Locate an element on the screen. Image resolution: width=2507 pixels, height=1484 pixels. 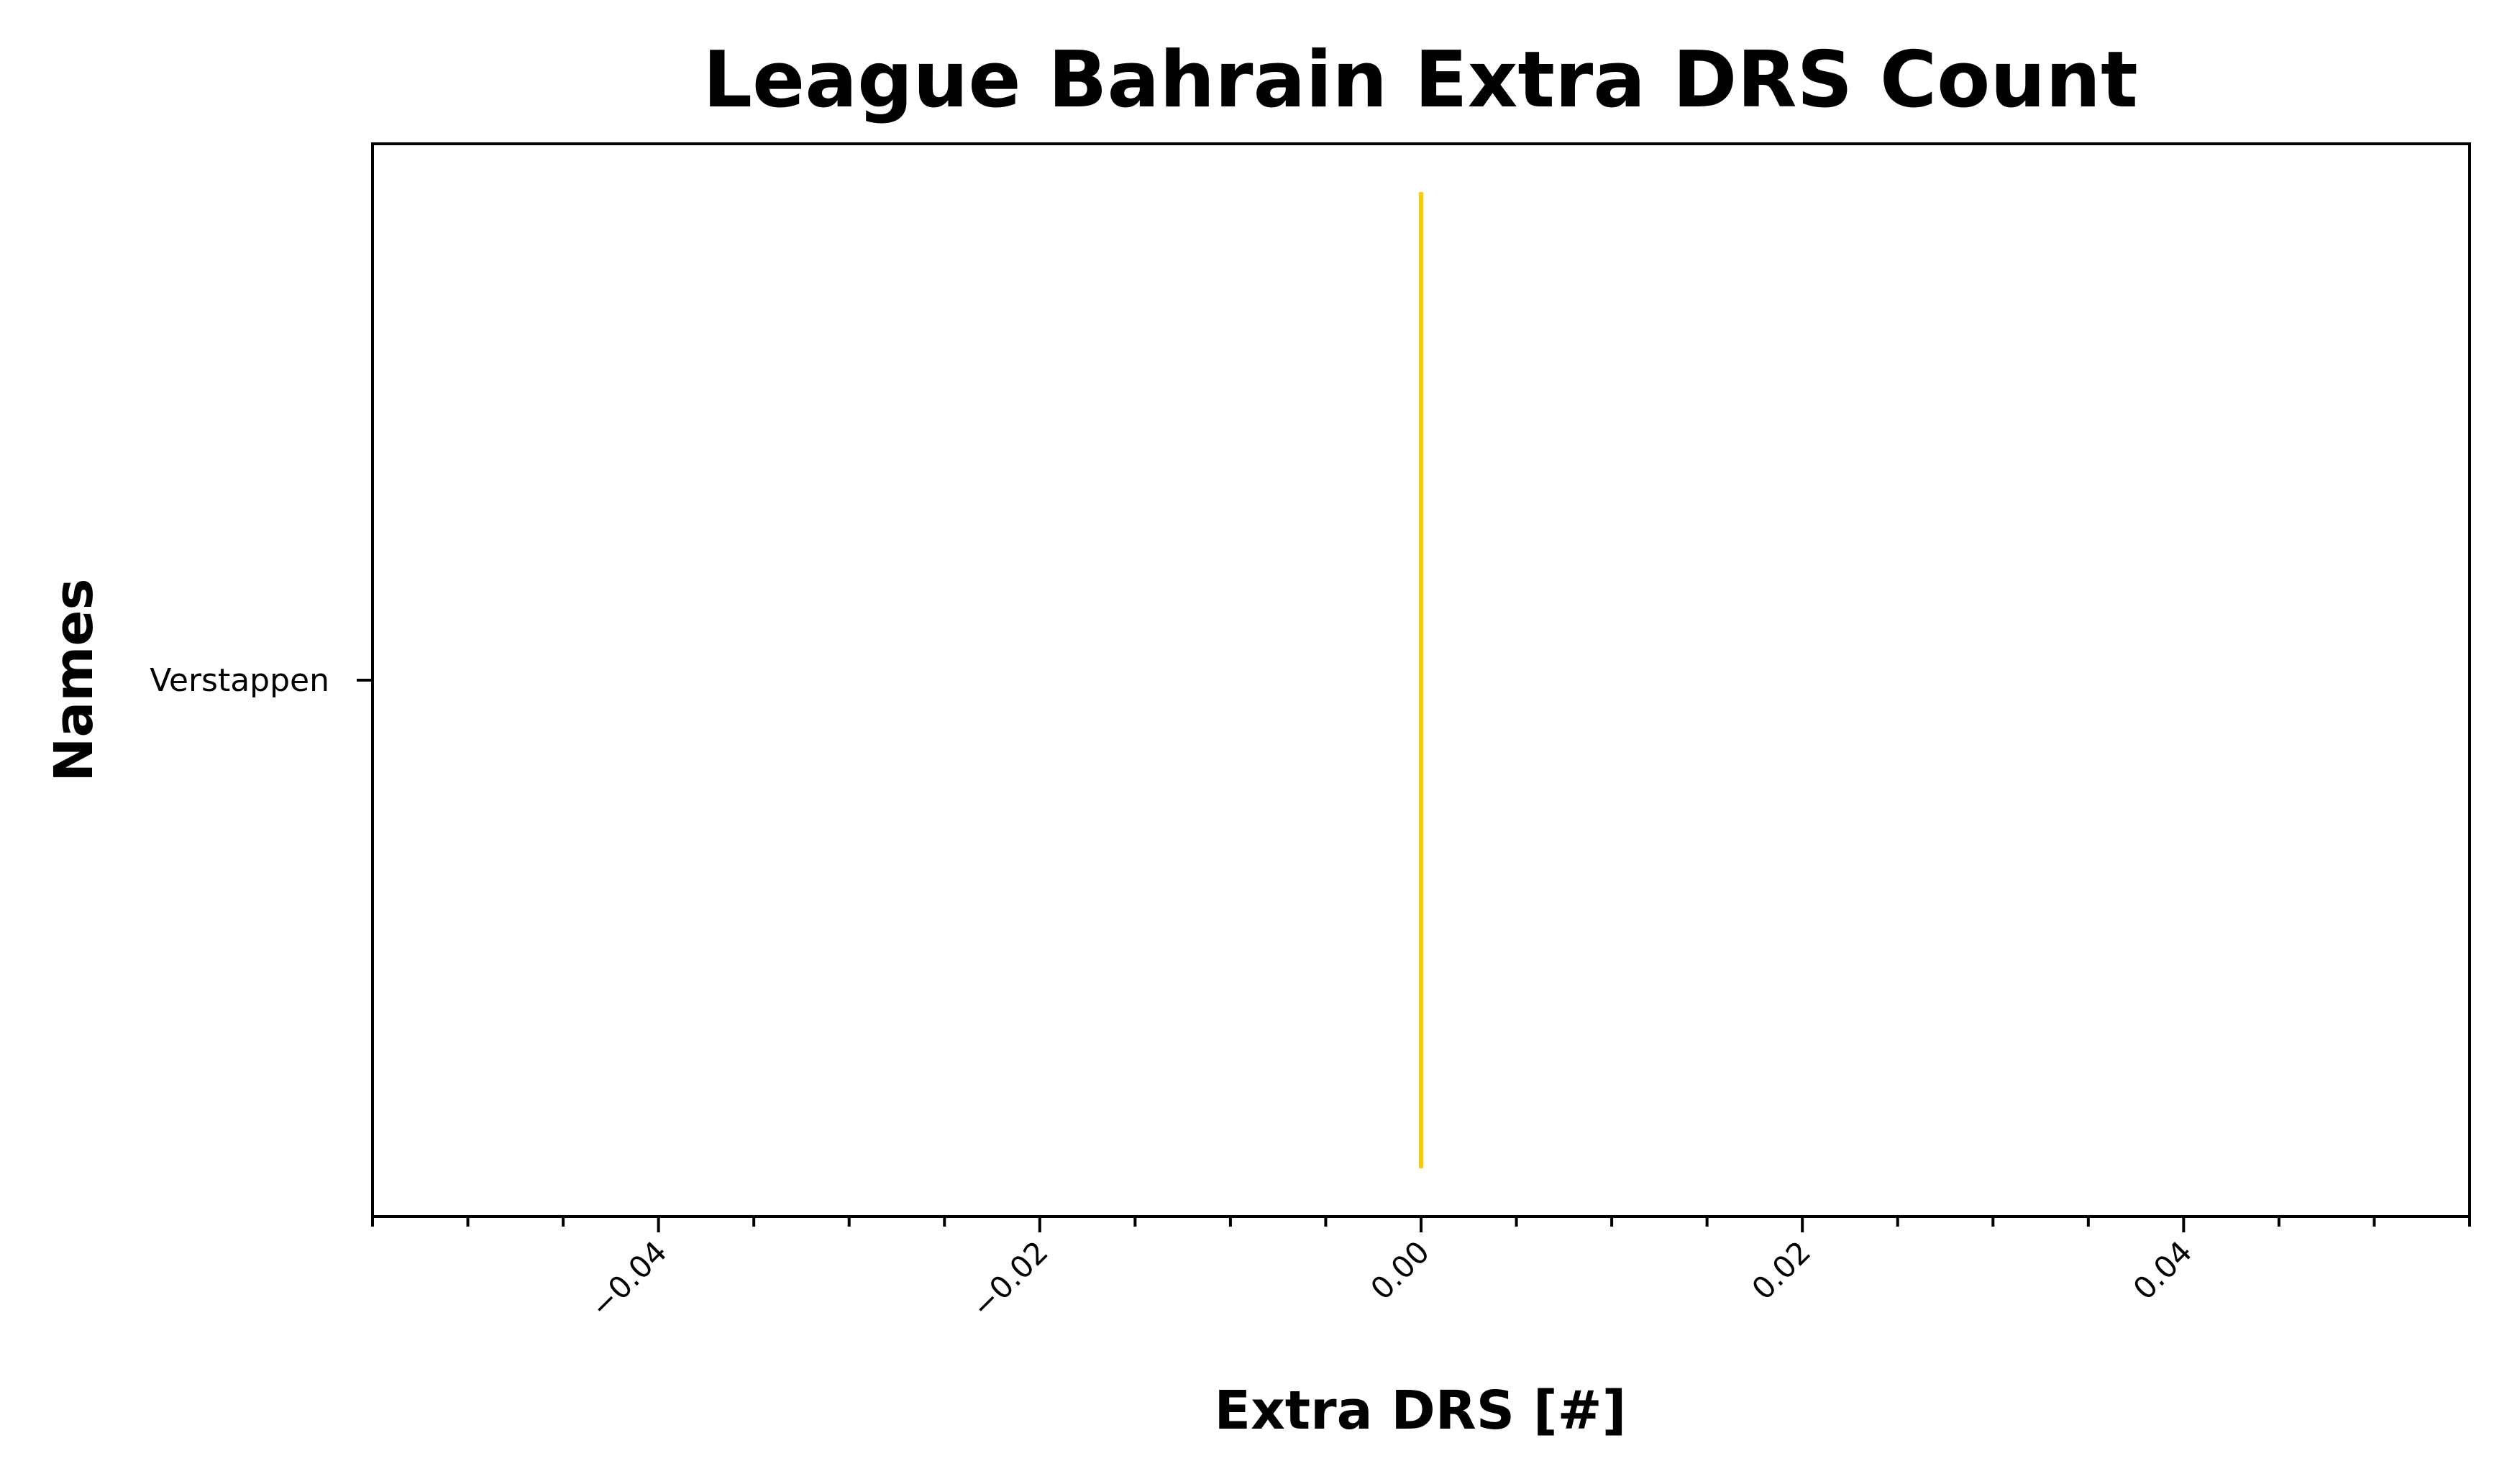
x-tick-label: 0.04 is located at coordinates (2163, 1270).